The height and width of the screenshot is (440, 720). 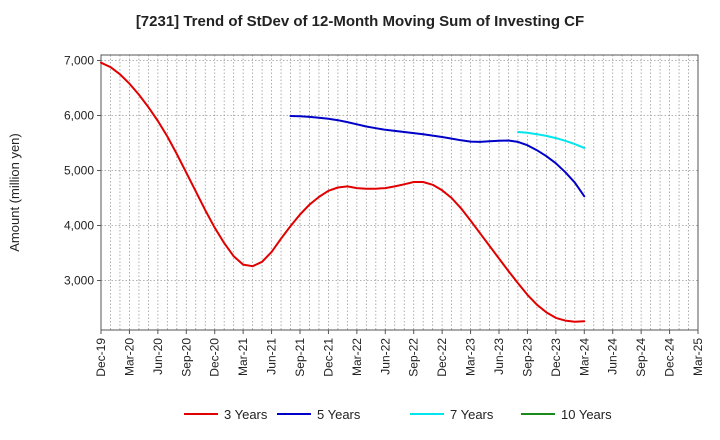 I want to click on legend-item-7-years: 7 Years, so click(x=452, y=414).